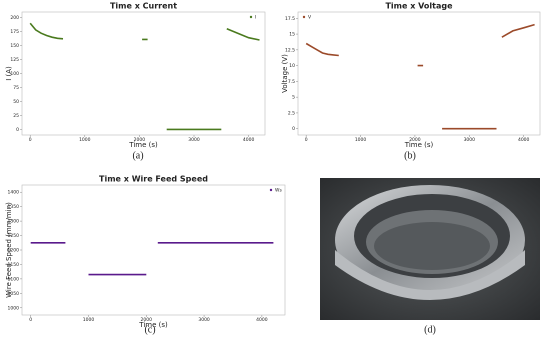 This screenshot has width=550, height=338. I want to click on y-tick-label: 75, so click(16, 88).